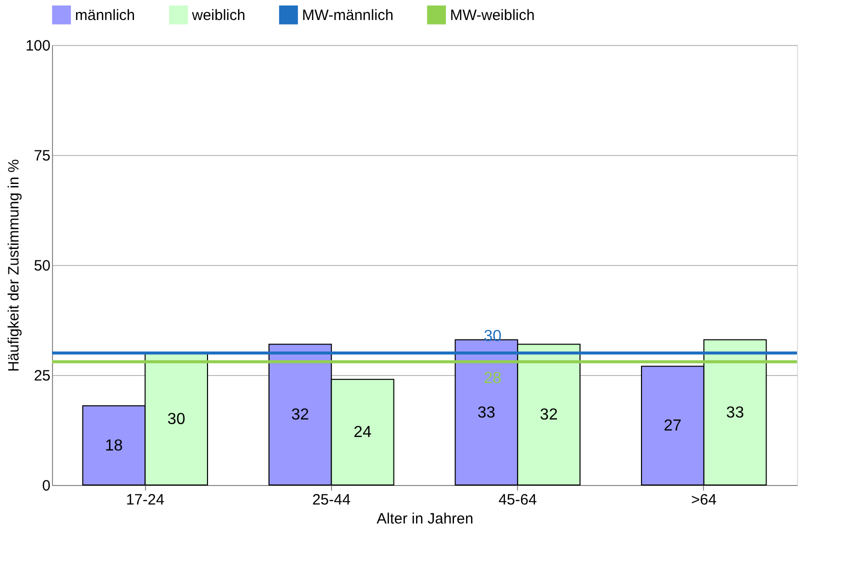  Describe the element at coordinates (425, 519) in the screenshot. I see `x-axis-title: Alter in Jahren` at that location.